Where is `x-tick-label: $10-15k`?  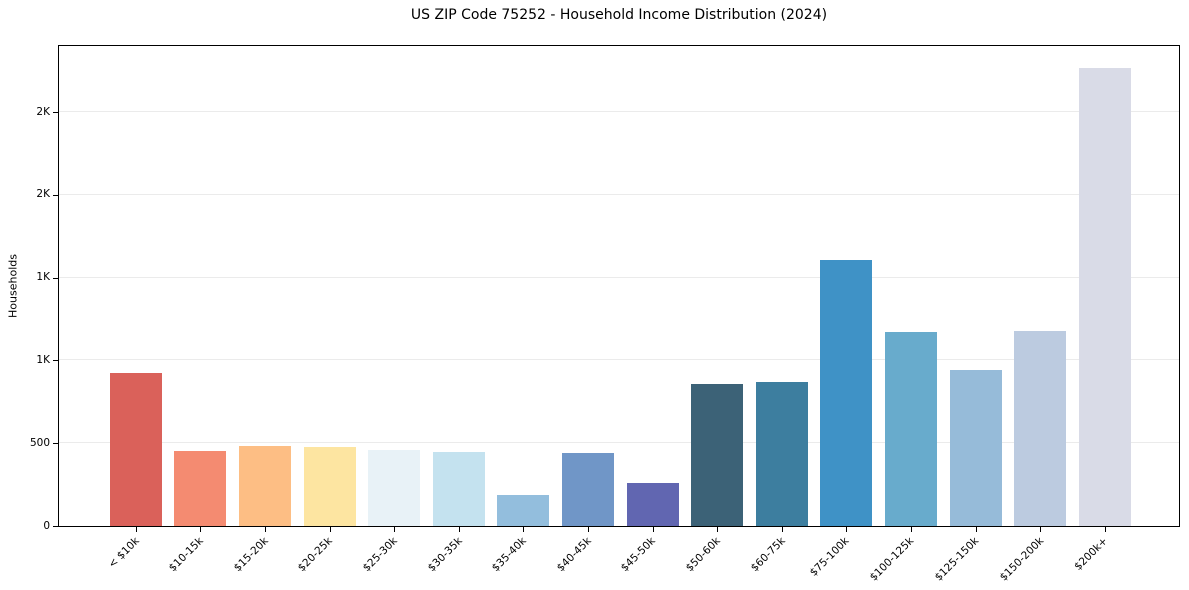
x-tick-label: $10-15k is located at coordinates (186, 555).